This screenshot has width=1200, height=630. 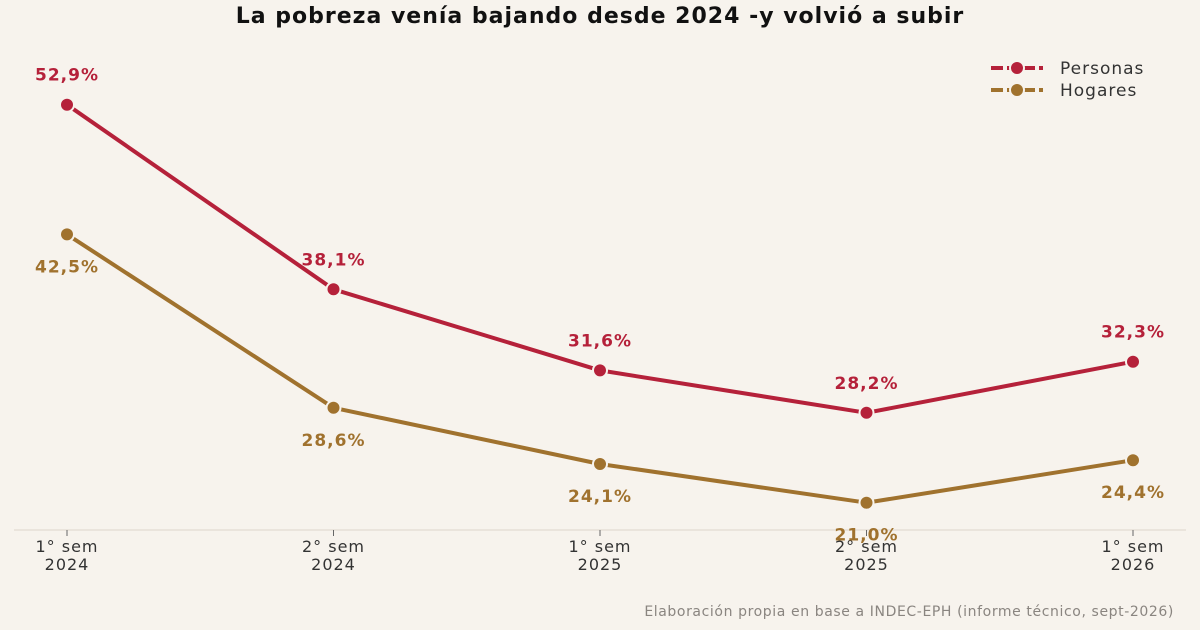 What do you see at coordinates (1098, 91) in the screenshot?
I see `legend-label: Hogares` at bounding box center [1098, 91].